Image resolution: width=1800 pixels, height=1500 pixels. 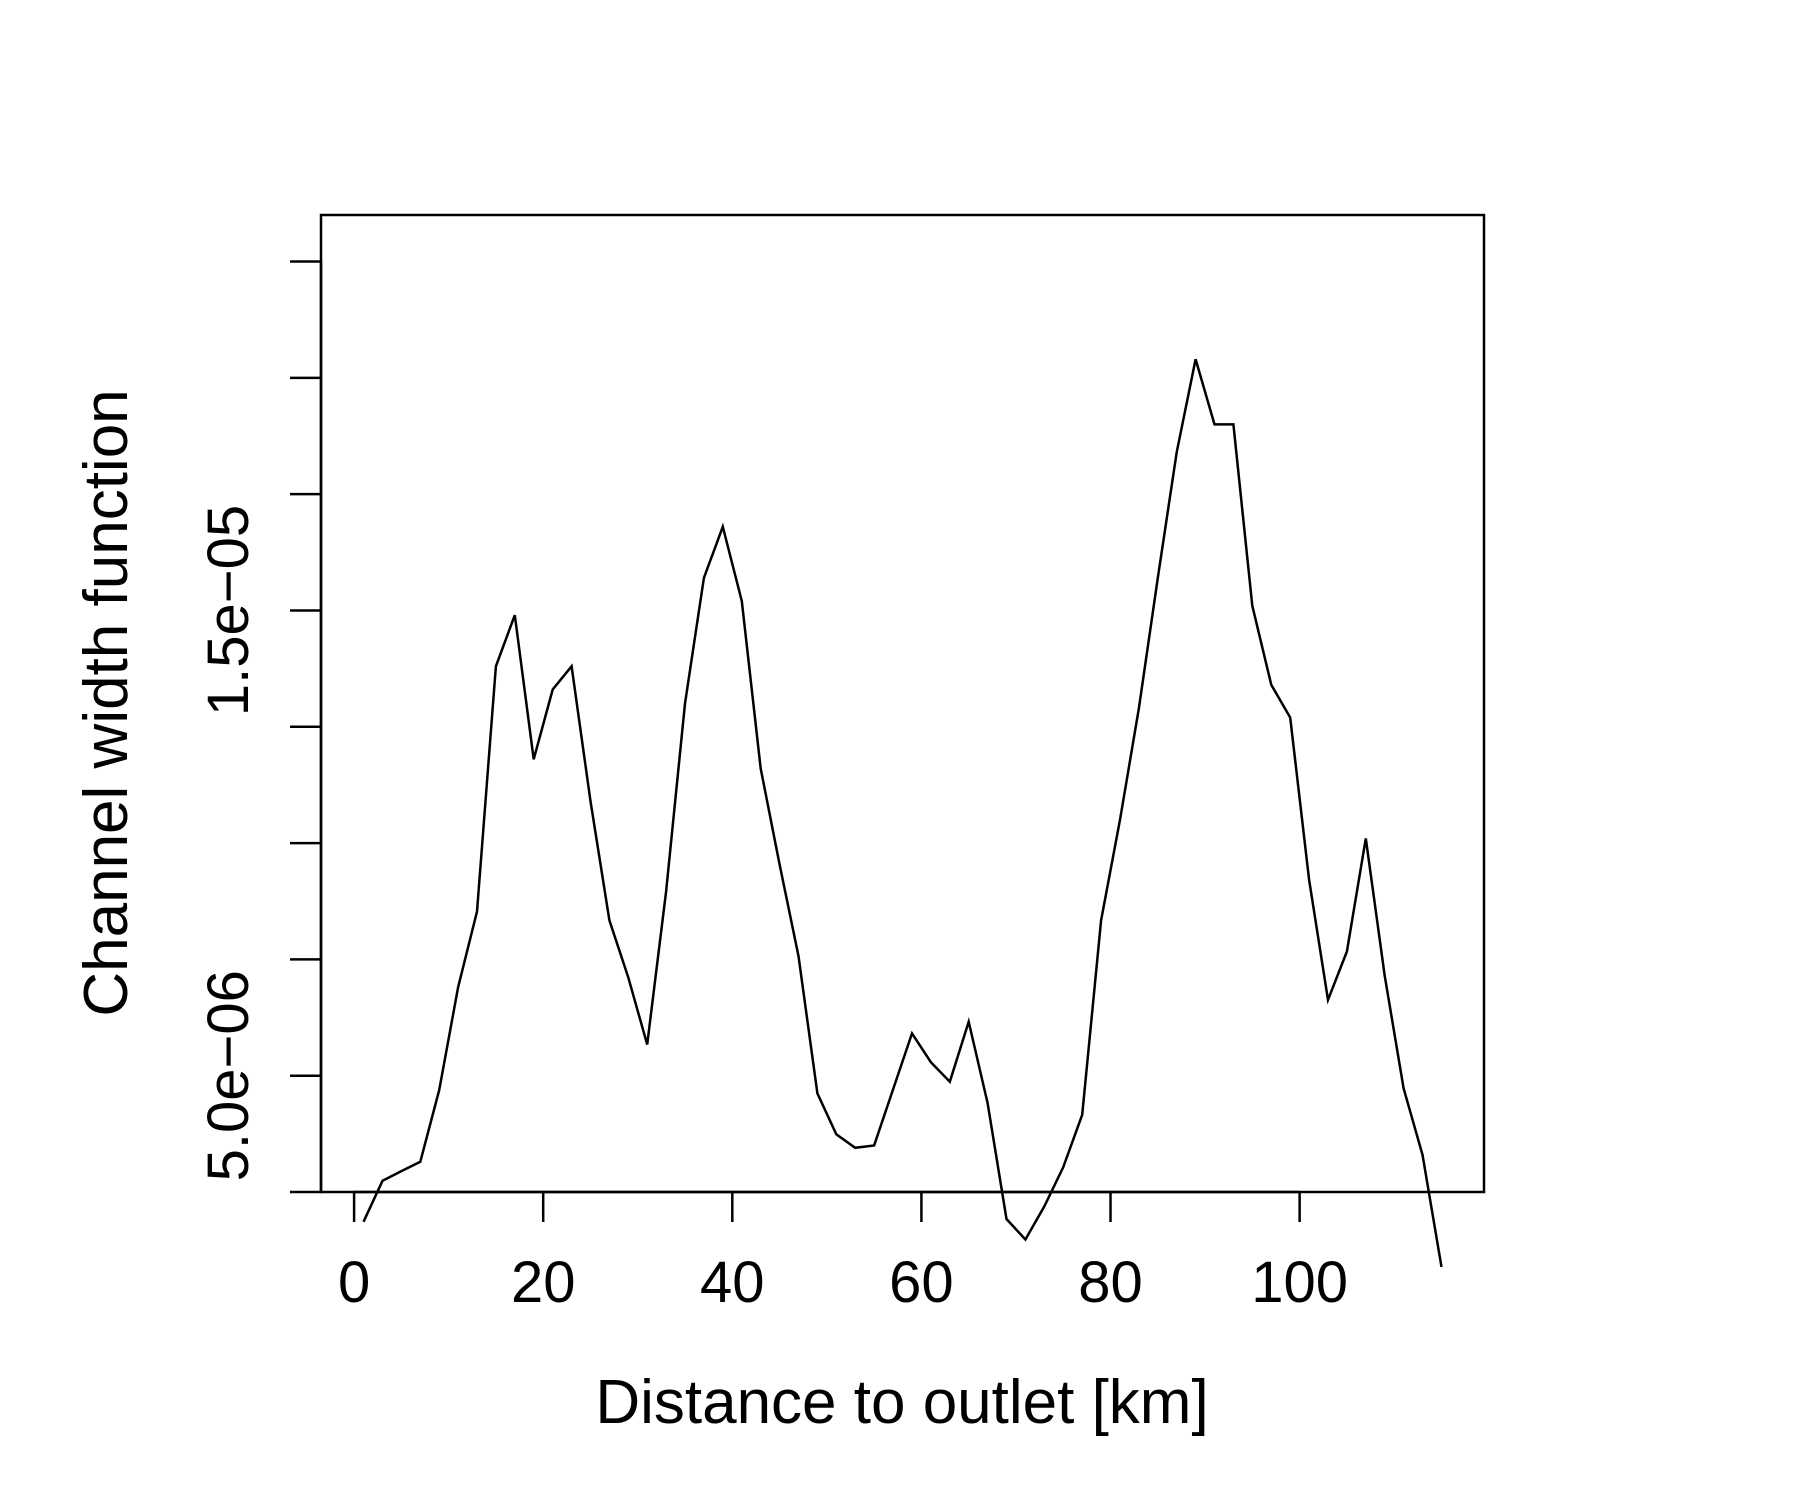 I want to click on x-tick-label: 40, so click(x=732, y=1282).